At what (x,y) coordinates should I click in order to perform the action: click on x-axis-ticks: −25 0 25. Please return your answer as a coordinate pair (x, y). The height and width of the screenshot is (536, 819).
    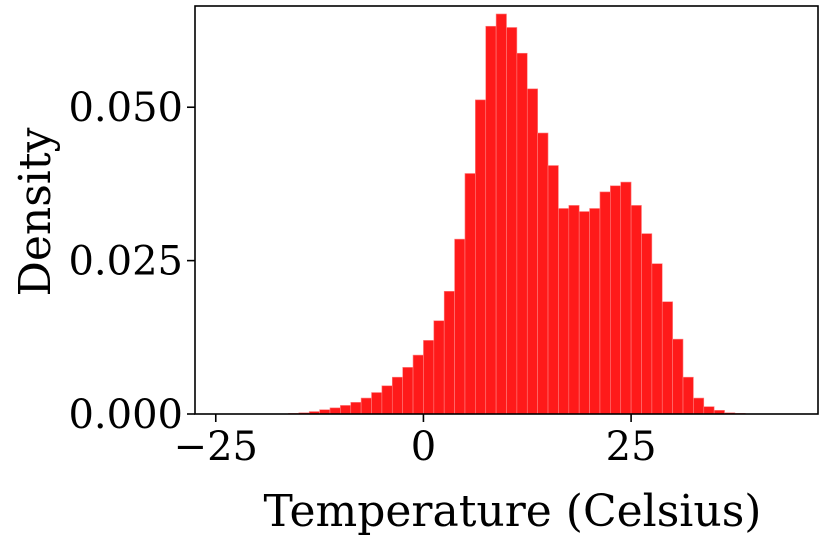
    Looking at the image, I should click on (415, 442).